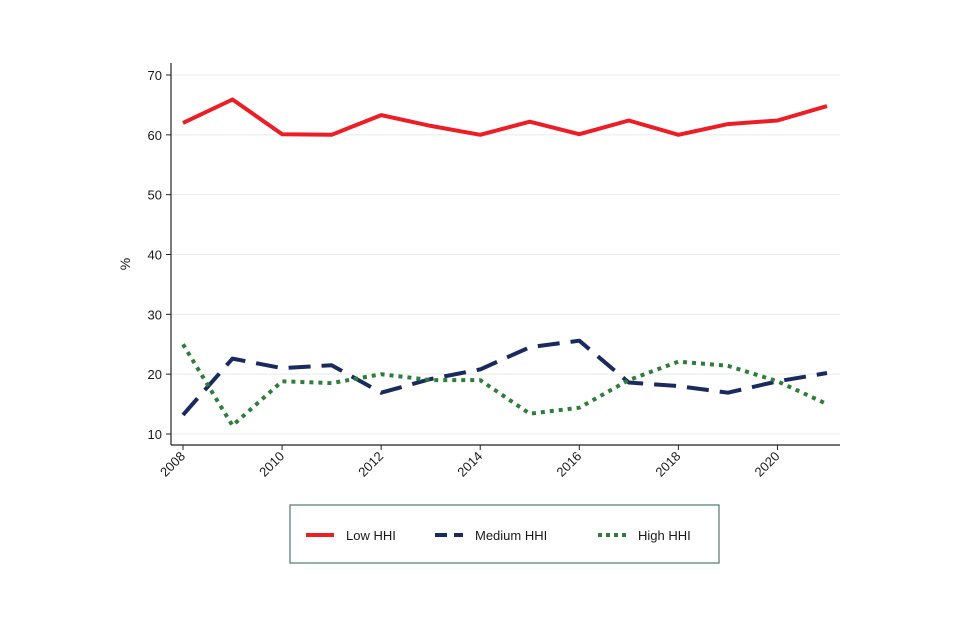 This screenshot has height=640, width=960. Describe the element at coordinates (155, 75) in the screenshot. I see `y-tick-label-70: 70` at that location.